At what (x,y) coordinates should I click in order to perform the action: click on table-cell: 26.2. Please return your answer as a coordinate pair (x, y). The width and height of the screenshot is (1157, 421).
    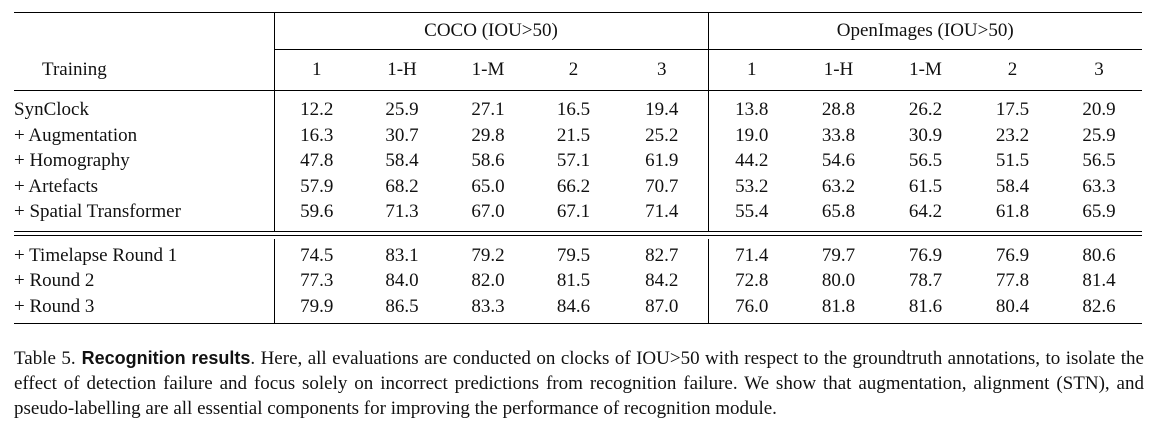
    Looking at the image, I should click on (925, 109).